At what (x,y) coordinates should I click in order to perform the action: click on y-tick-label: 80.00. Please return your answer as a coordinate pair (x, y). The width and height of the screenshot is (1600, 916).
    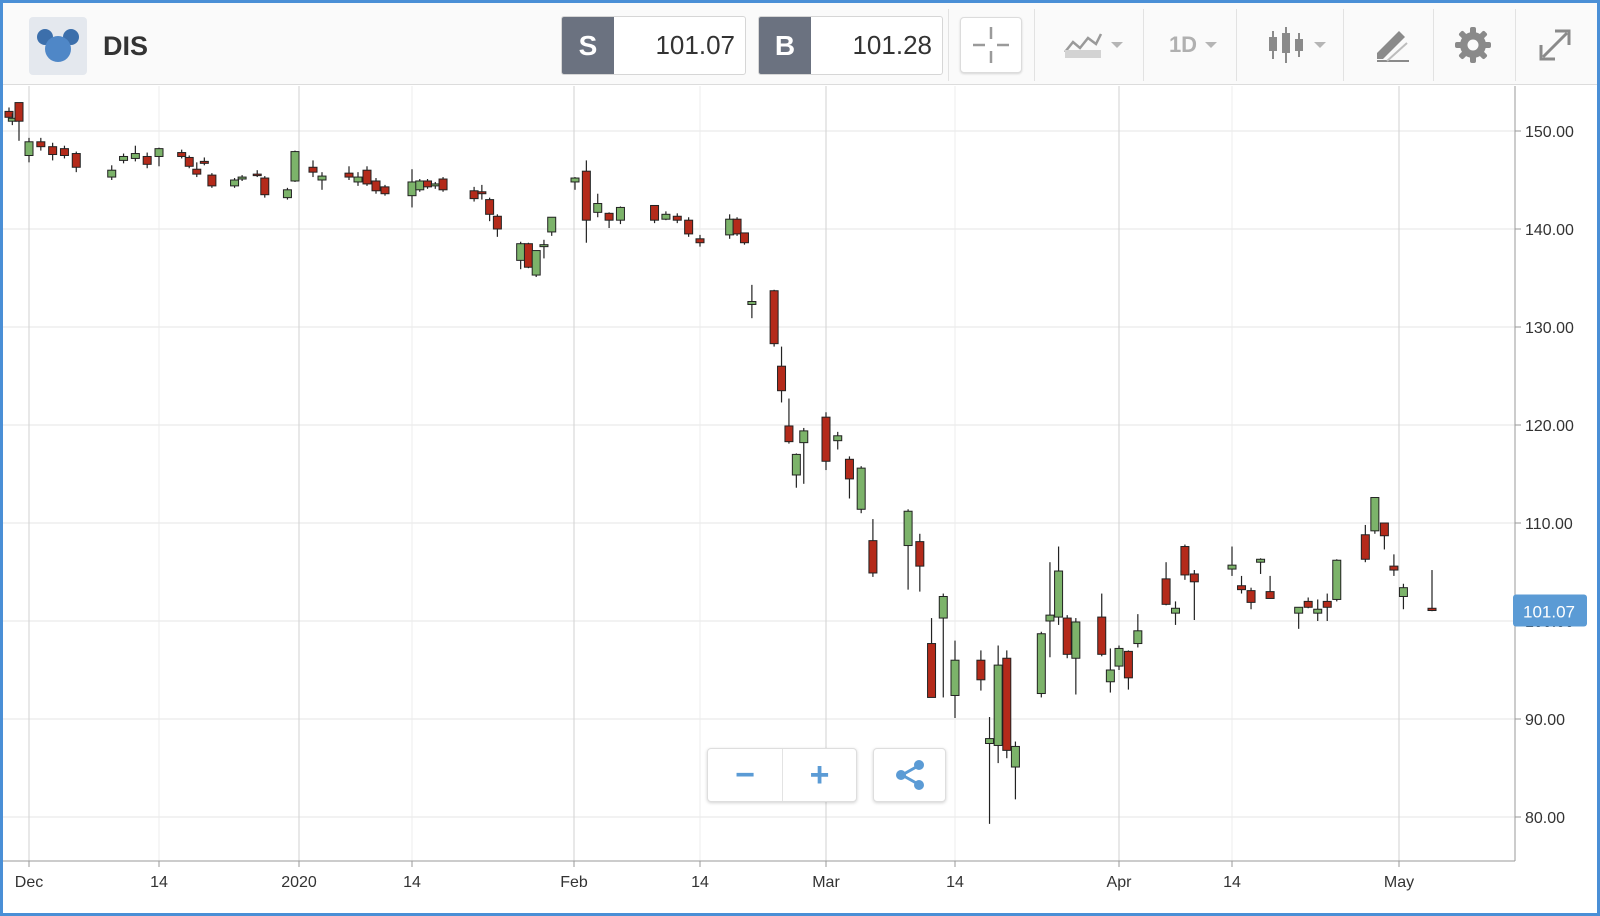
    Looking at the image, I should click on (1545, 818).